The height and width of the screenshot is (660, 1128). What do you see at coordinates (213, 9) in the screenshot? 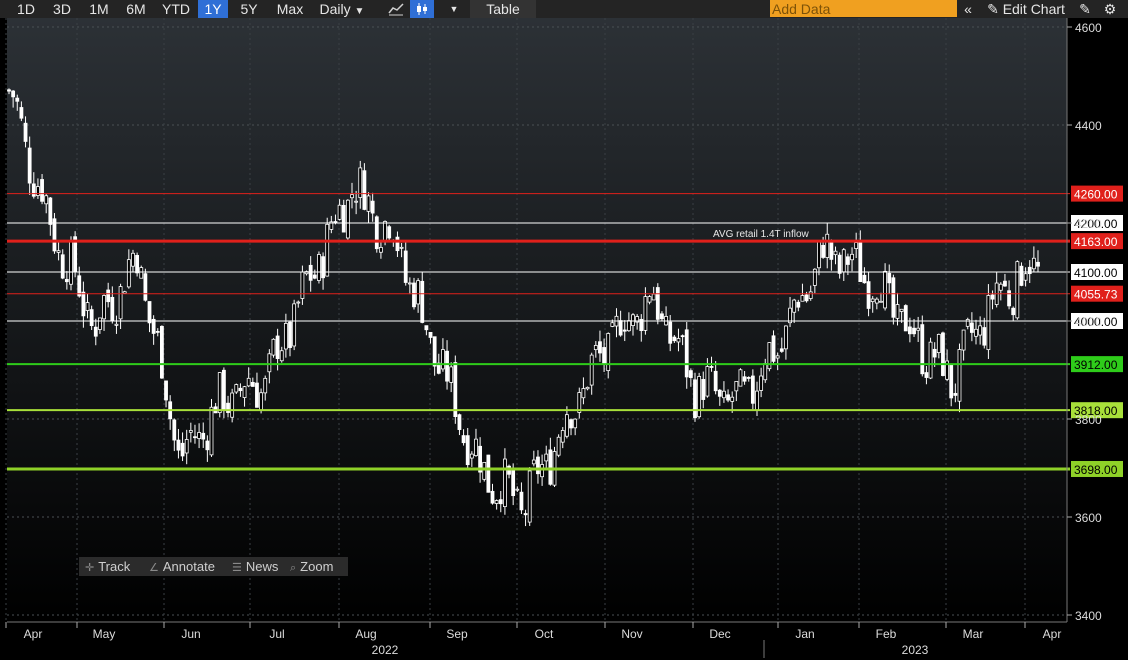
I see `period-button-1y: 1Y` at bounding box center [213, 9].